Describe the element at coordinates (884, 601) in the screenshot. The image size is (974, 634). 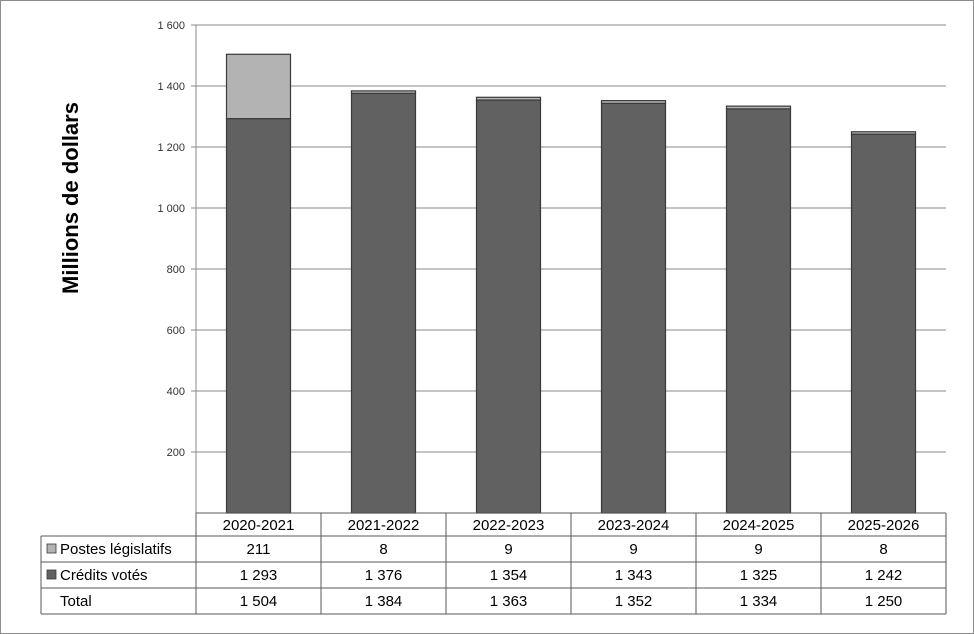
I see `data-label: 1 250` at that location.